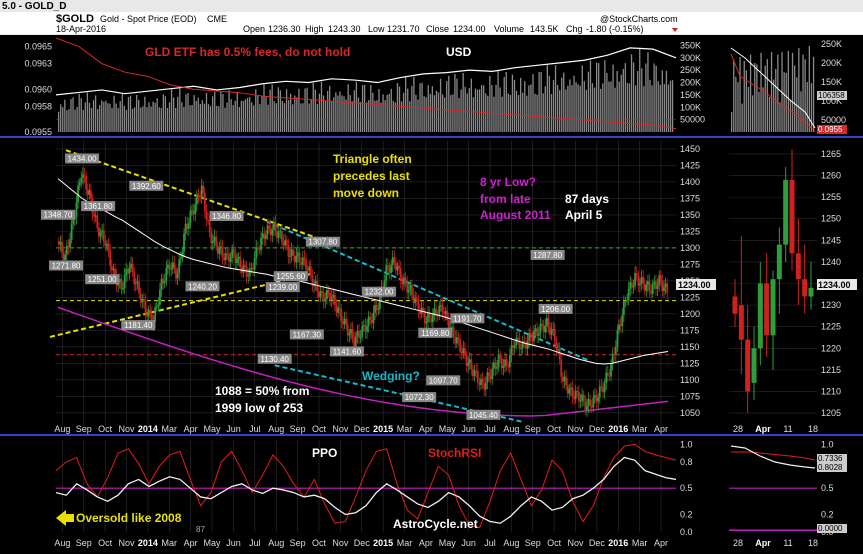  Describe the element at coordinates (347, 351) in the screenshot. I see `pivot-label: 1141.60` at that location.